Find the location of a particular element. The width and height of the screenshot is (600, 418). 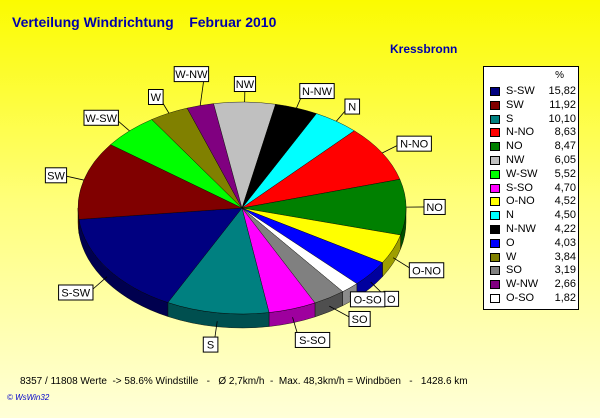

slice-label-s-sw: S-SW is located at coordinates (75, 293).